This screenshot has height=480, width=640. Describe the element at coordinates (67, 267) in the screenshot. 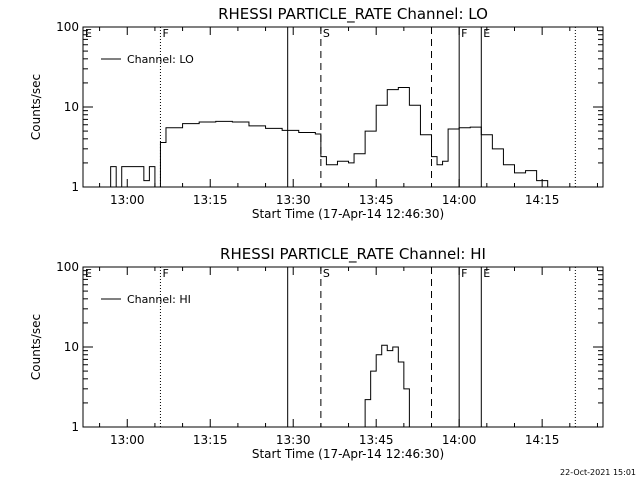

I see `panel2-ytick-label: 100` at that location.